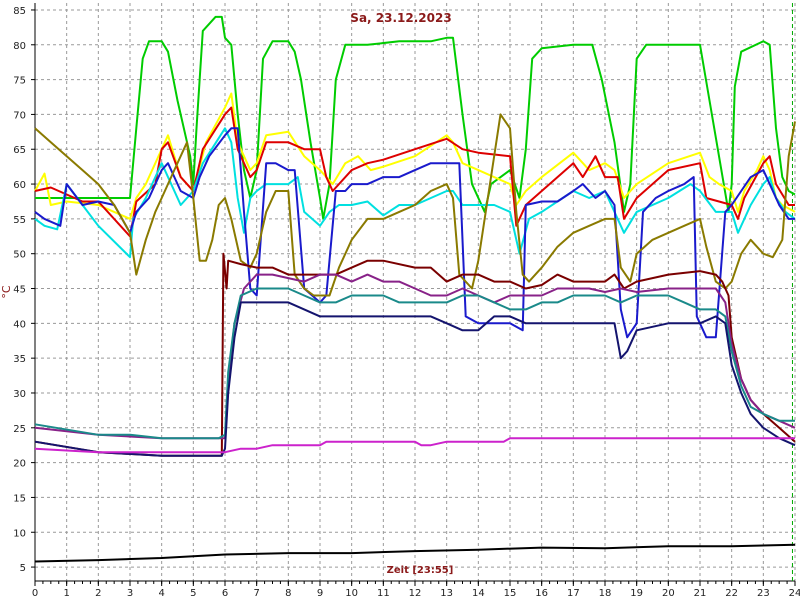 The height and width of the screenshot is (600, 800). I want to click on x-tick-label: 7, so click(256, 593).